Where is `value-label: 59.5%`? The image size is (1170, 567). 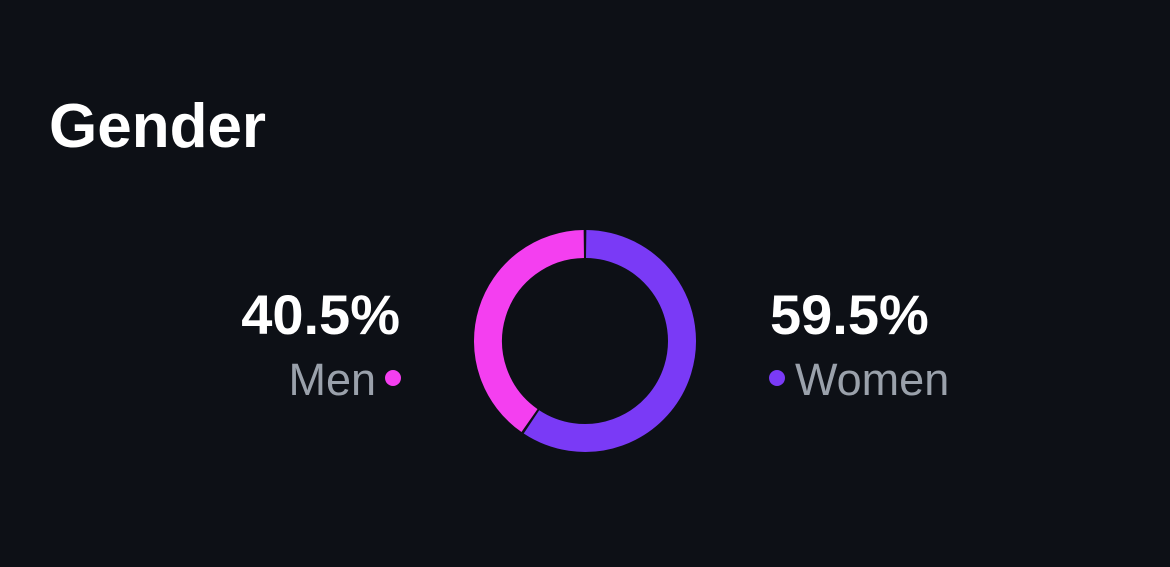 value-label: 59.5% is located at coordinates (849, 314).